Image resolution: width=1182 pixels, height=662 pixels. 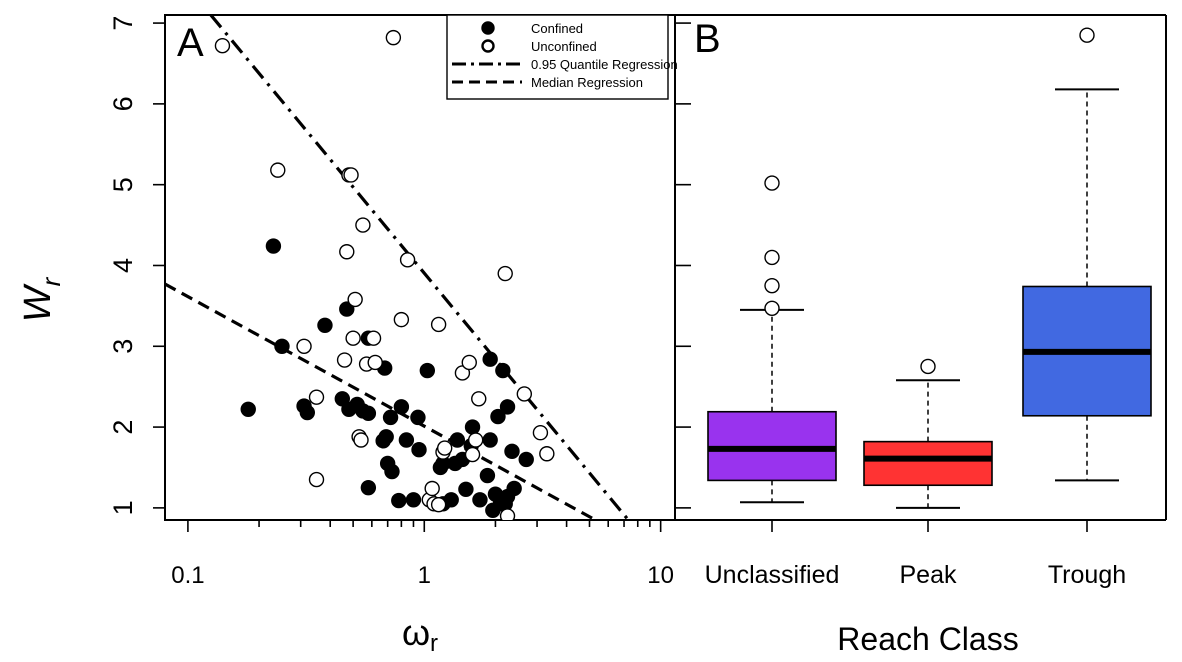 What do you see at coordinates (381, 401) in the screenshot?
I see `regression-line-dashed` at bounding box center [381, 401].